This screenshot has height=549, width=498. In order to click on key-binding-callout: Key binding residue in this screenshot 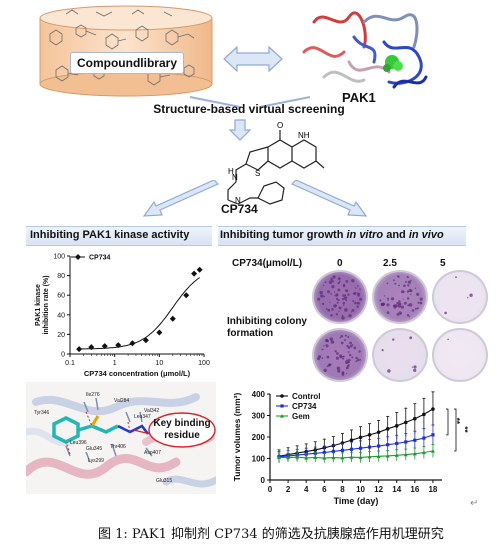, I will do `click(182, 430)`.